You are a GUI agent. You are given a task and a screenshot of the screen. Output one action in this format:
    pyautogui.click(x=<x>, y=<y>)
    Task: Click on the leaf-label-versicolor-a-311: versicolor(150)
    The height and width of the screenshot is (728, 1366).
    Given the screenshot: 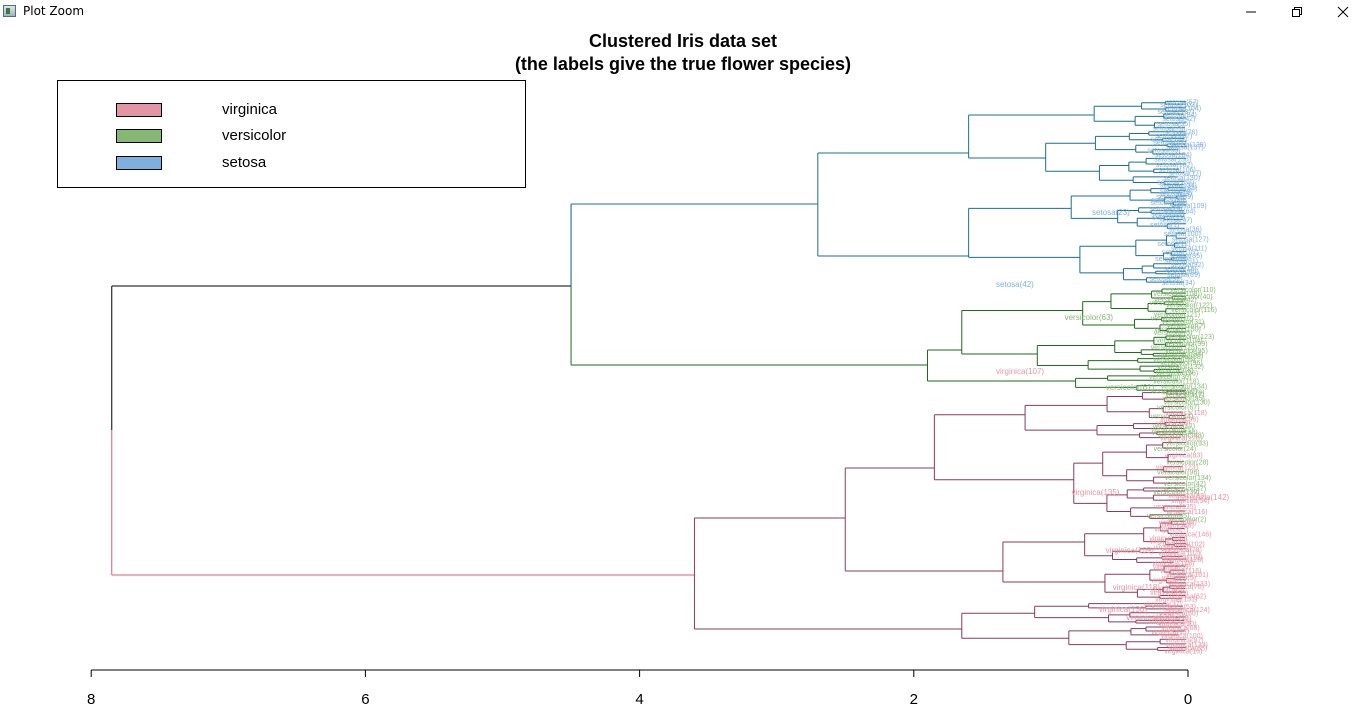 What is the action you would take?
    pyautogui.click(x=1178, y=330)
    